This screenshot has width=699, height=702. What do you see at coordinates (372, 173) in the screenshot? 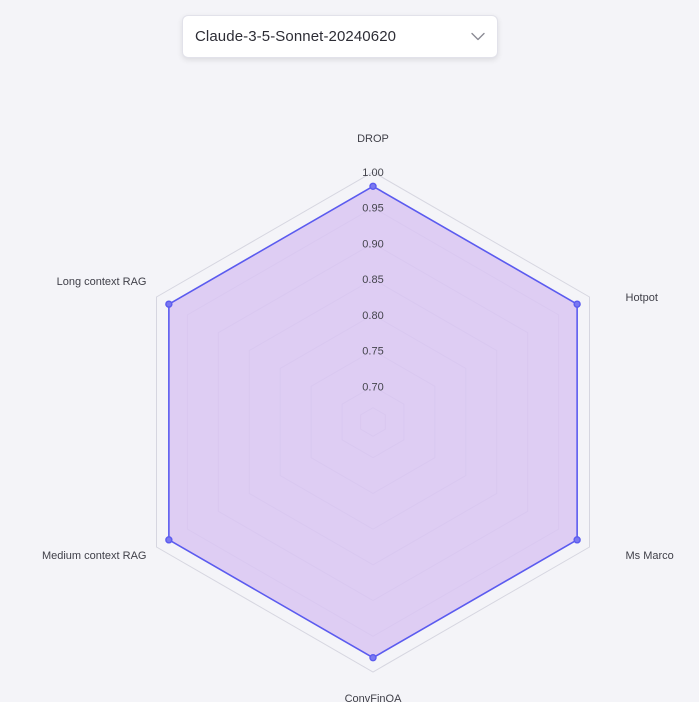
I see `tick-label: 1.00` at bounding box center [372, 173].